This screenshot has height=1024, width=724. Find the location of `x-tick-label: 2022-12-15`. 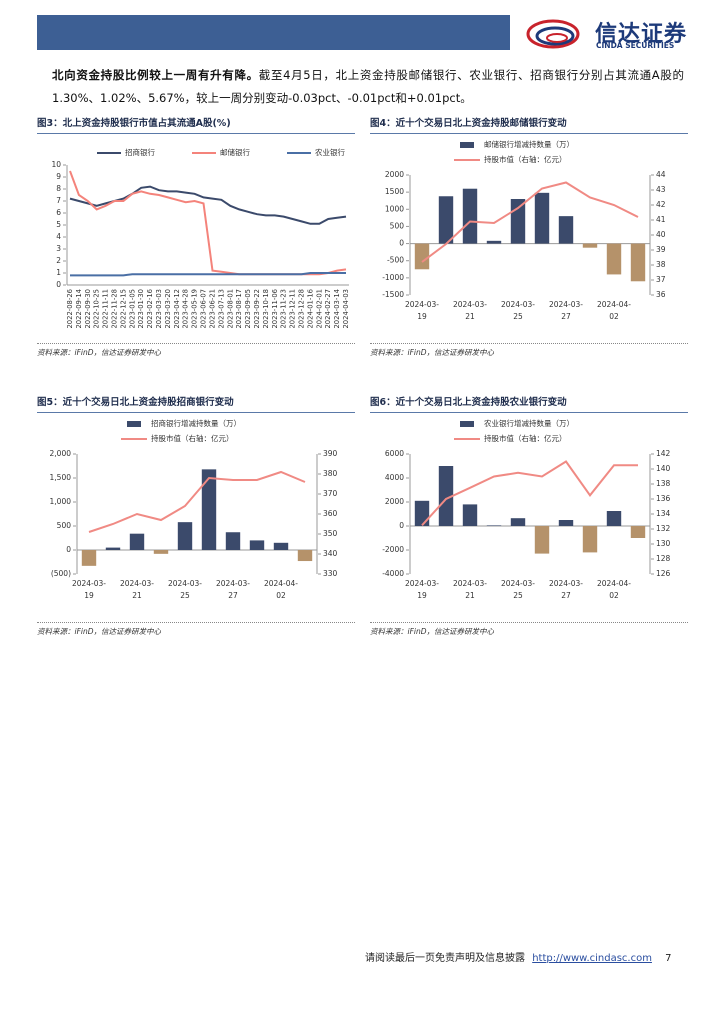

x-tick-label: 2022-12-15 is located at coordinates (123, 309).